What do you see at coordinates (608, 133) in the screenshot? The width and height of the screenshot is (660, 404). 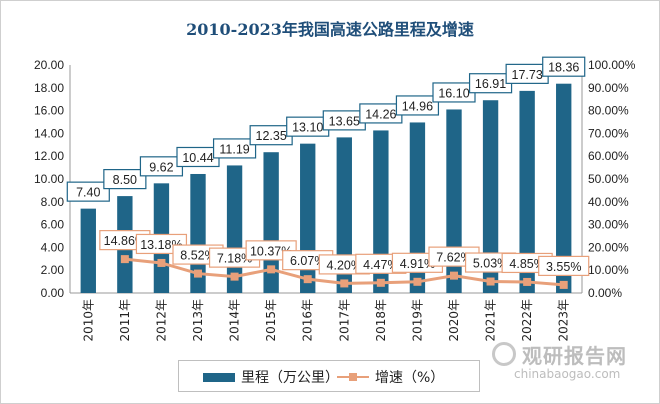 I see `right-tick-label: 70.00%` at bounding box center [608, 133].